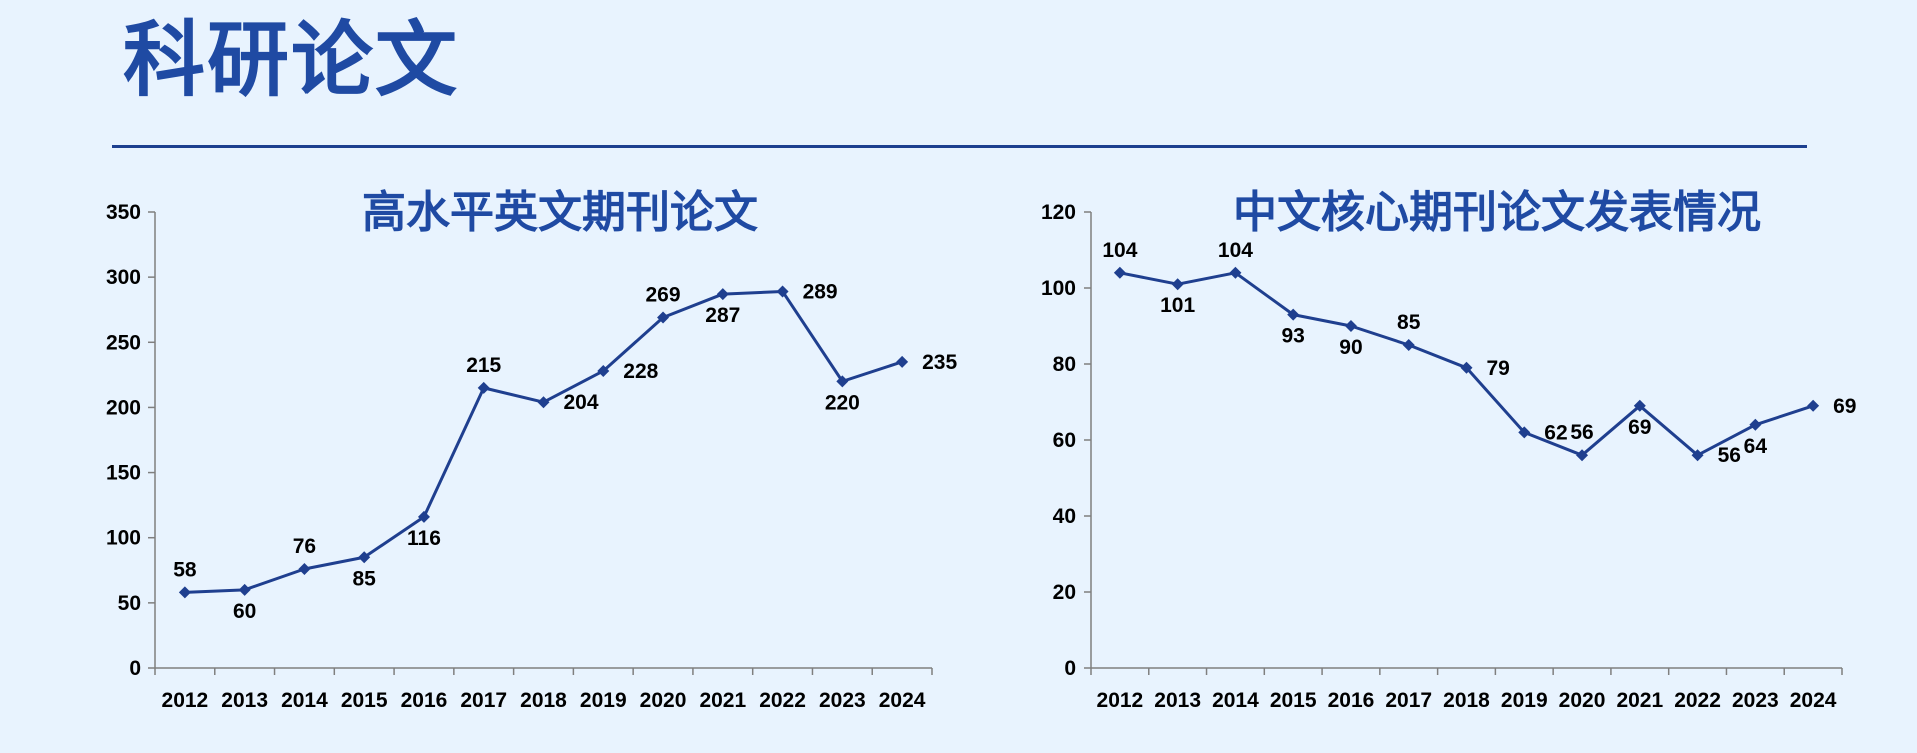  What do you see at coordinates (722, 315) in the screenshot?
I see `data-label: 287` at bounding box center [722, 315].